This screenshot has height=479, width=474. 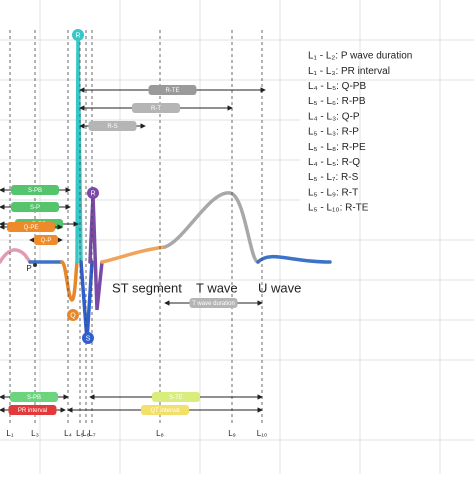 I want to click on marker-label: L₉, so click(x=232, y=433).